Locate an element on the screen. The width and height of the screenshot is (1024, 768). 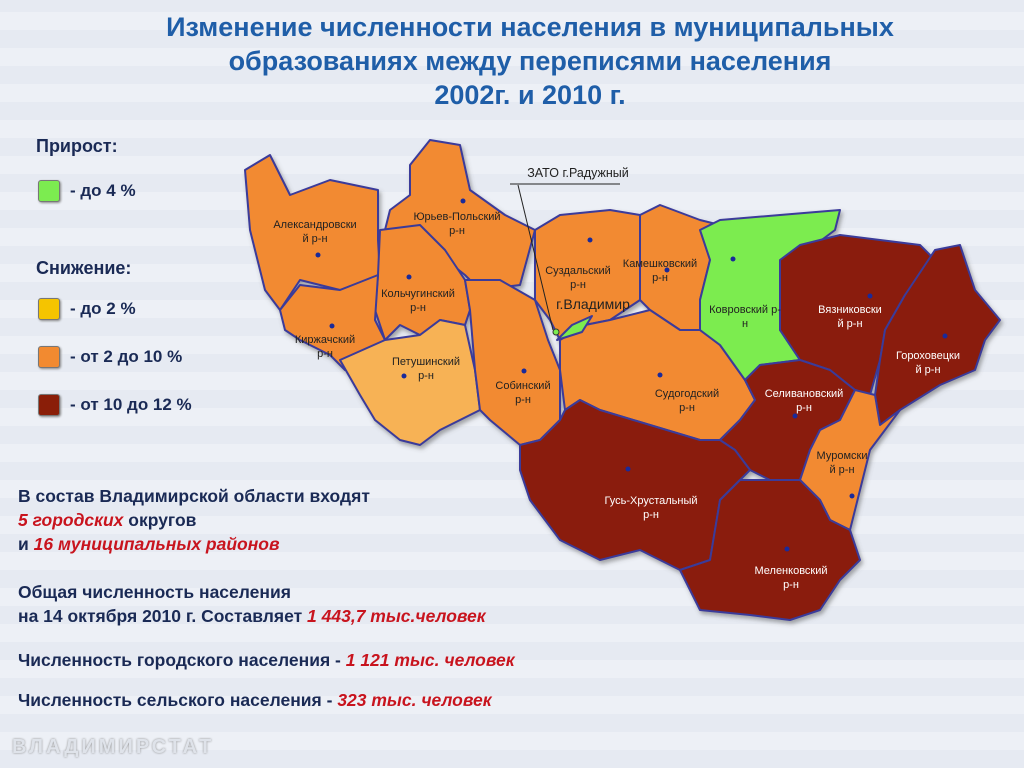
city-label: г.Владимир is located at coordinates (593, 304).